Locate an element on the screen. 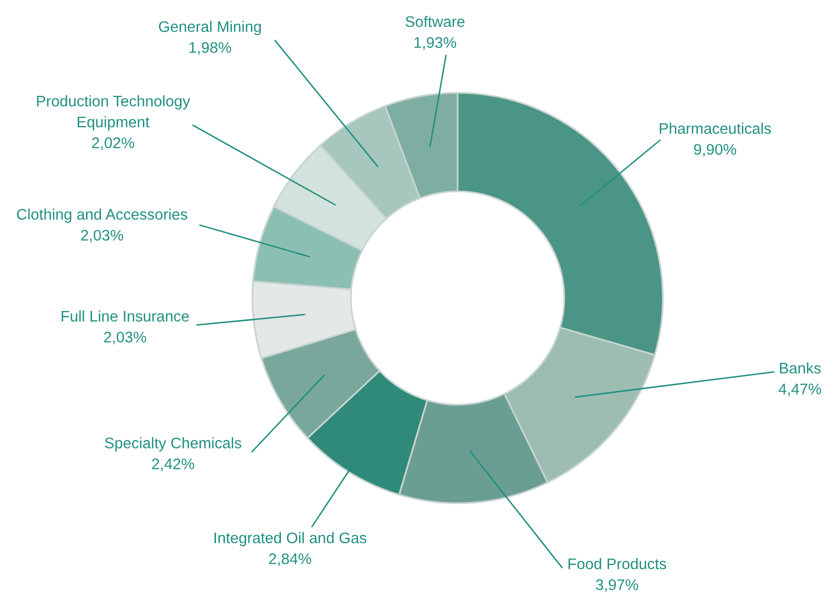  slice-label: Specialty Chemicals is located at coordinates (173, 444).